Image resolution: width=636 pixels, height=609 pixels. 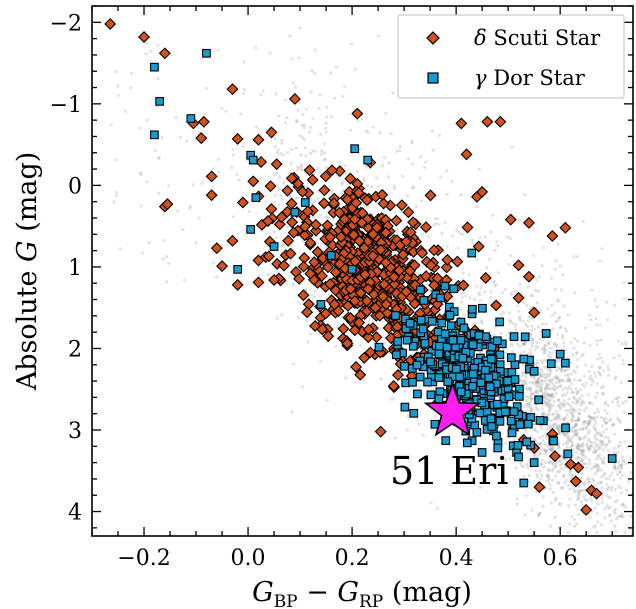 What do you see at coordinates (511, 56) in the screenshot?
I see `legend-box` at bounding box center [511, 56].